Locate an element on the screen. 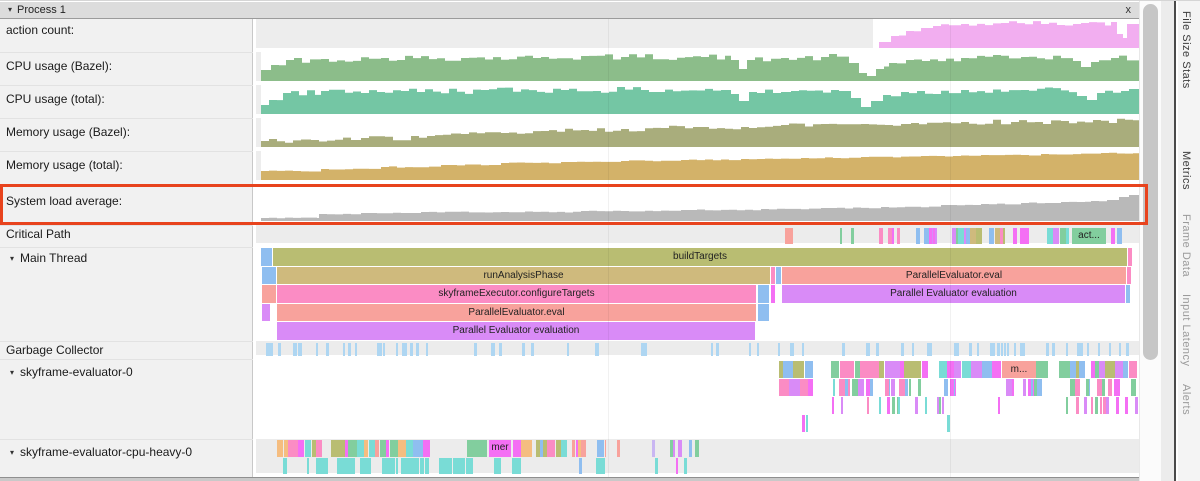  track-content-mem-bazel is located at coordinates (700, 132).